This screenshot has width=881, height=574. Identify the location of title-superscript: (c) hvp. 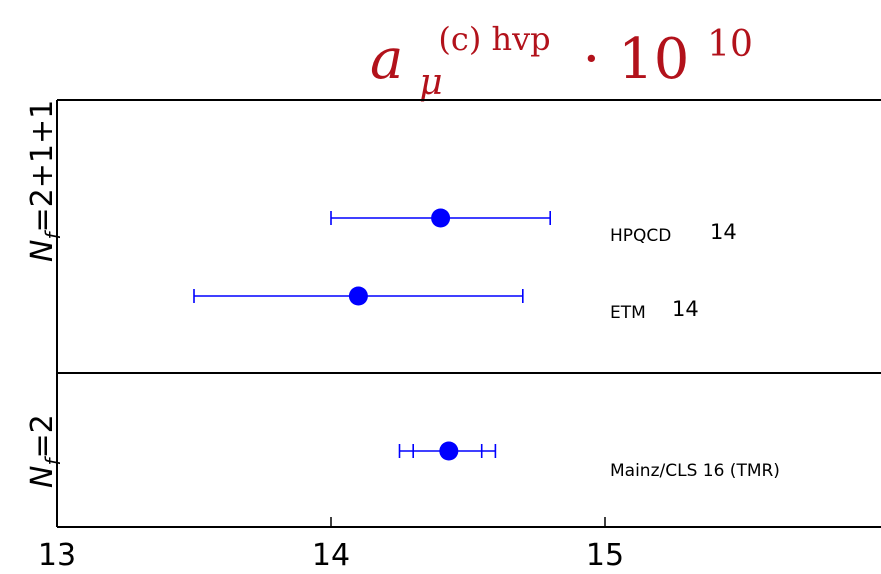
(494, 39).